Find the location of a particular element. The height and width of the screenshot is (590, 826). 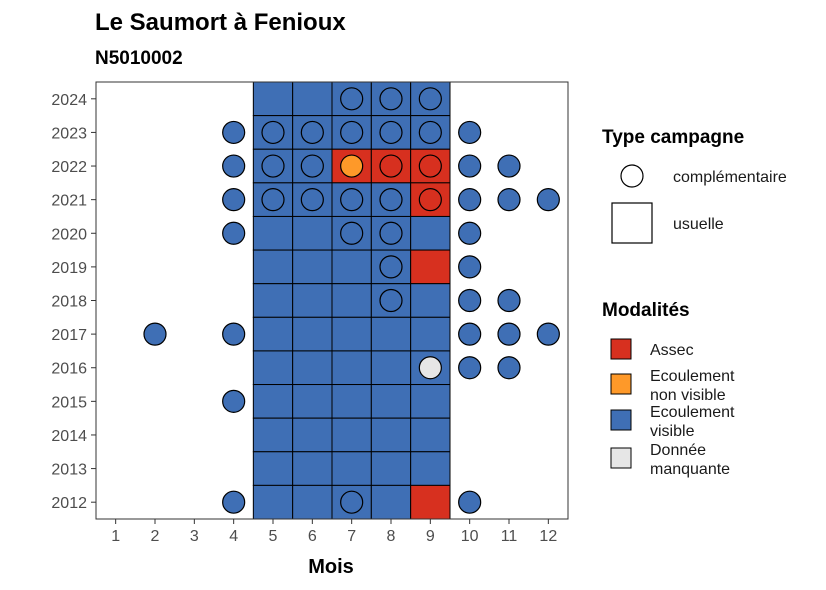

legend-swatch-assec is located at coordinates (621, 349).